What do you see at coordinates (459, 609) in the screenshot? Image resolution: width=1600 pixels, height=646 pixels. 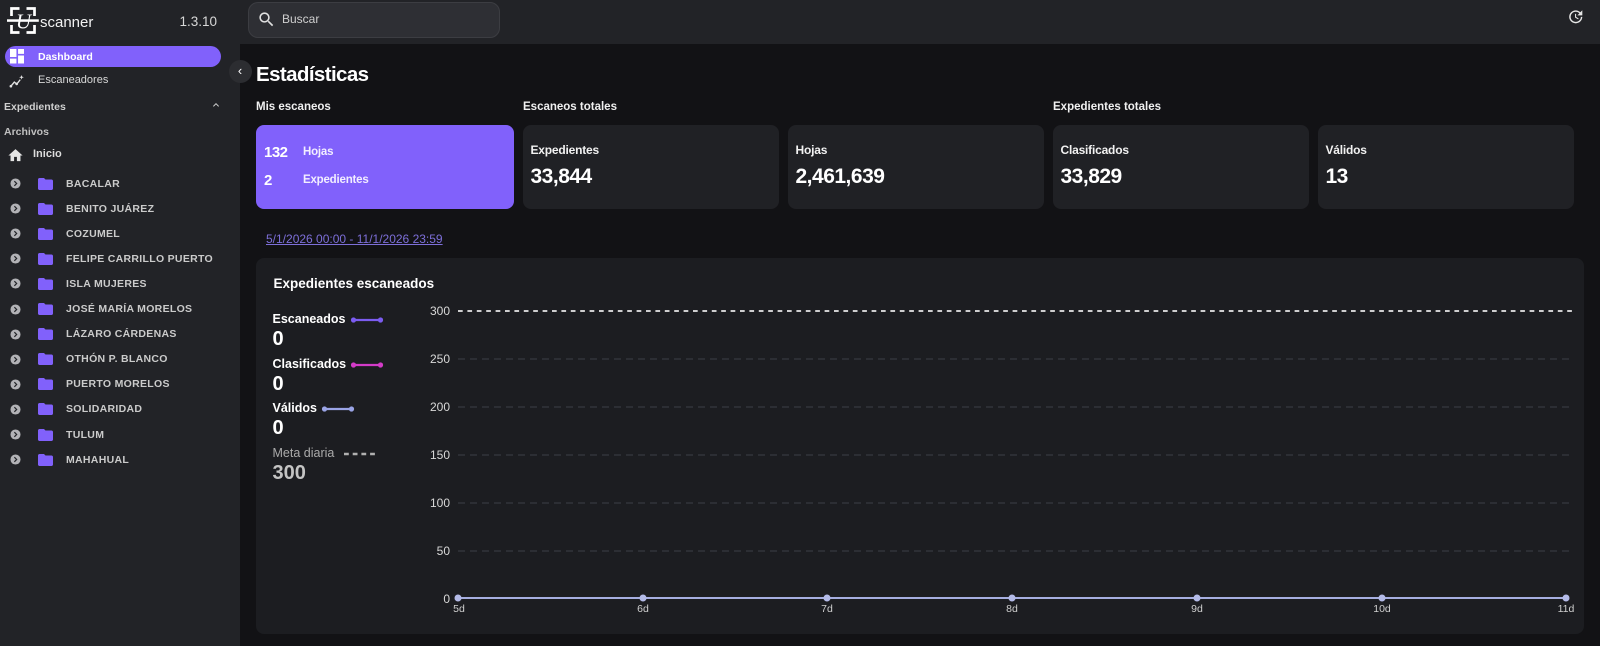 I see `svg-text: 5d` at bounding box center [459, 609].